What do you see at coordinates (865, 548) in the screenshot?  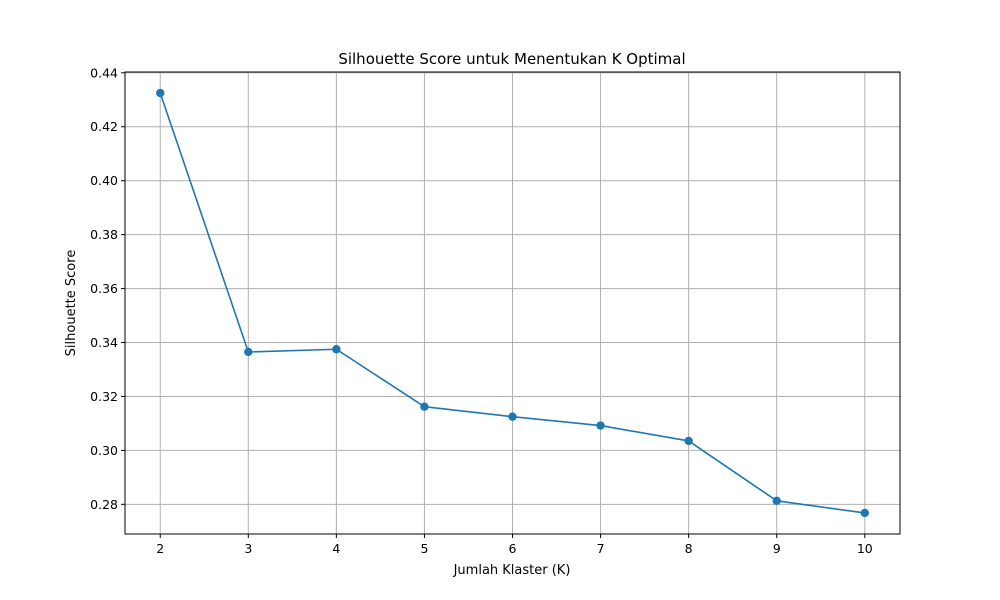 I see `x-tick-label: 10` at bounding box center [865, 548].